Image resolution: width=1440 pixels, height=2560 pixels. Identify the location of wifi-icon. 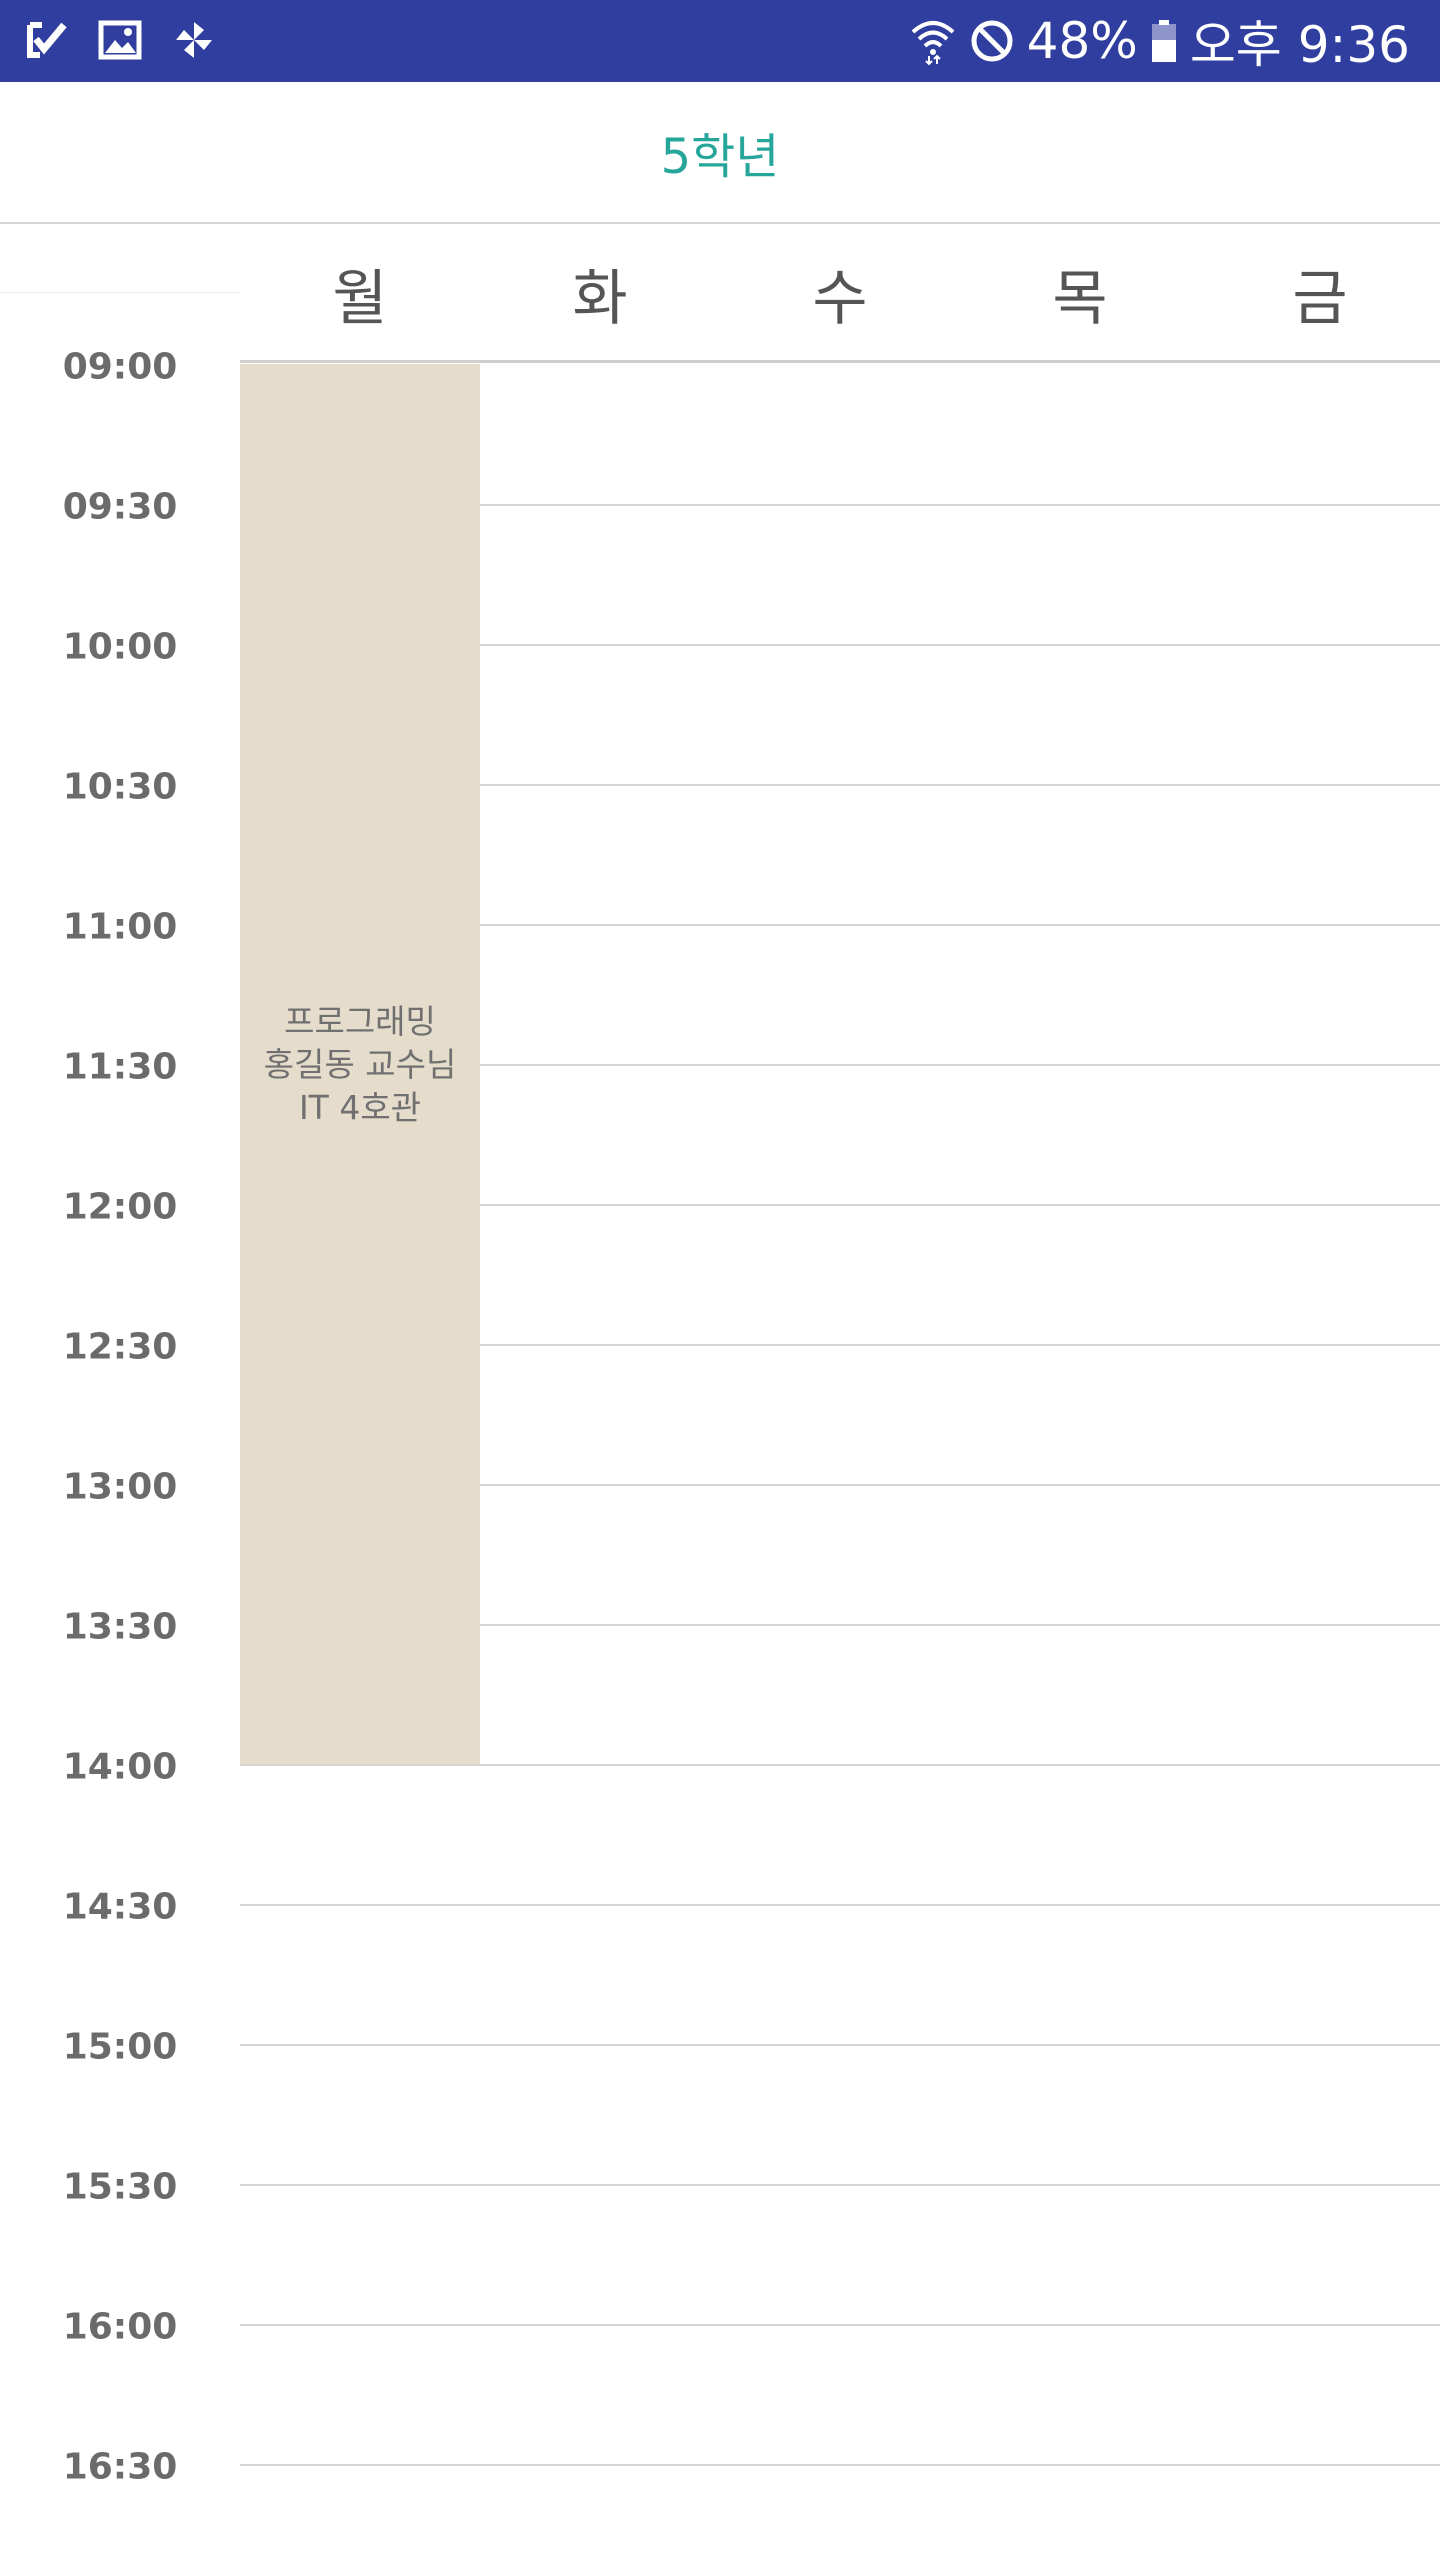
(933, 41).